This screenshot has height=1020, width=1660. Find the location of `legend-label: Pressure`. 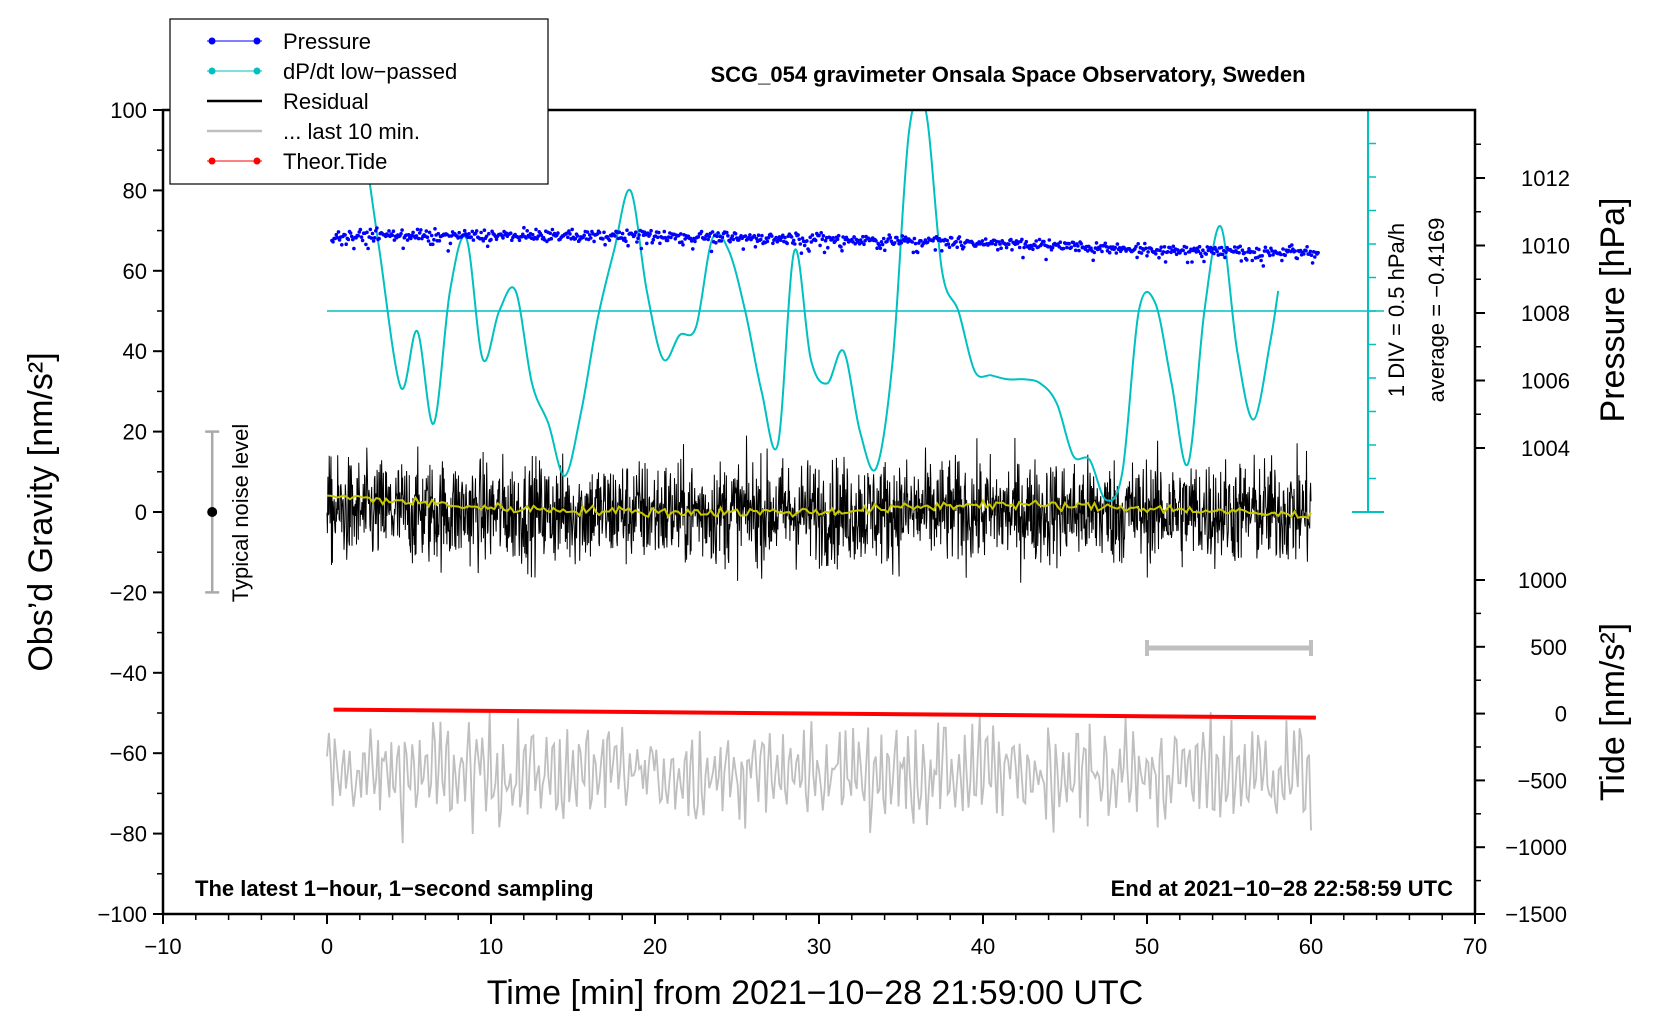

legend-label: Pressure is located at coordinates (327, 41).